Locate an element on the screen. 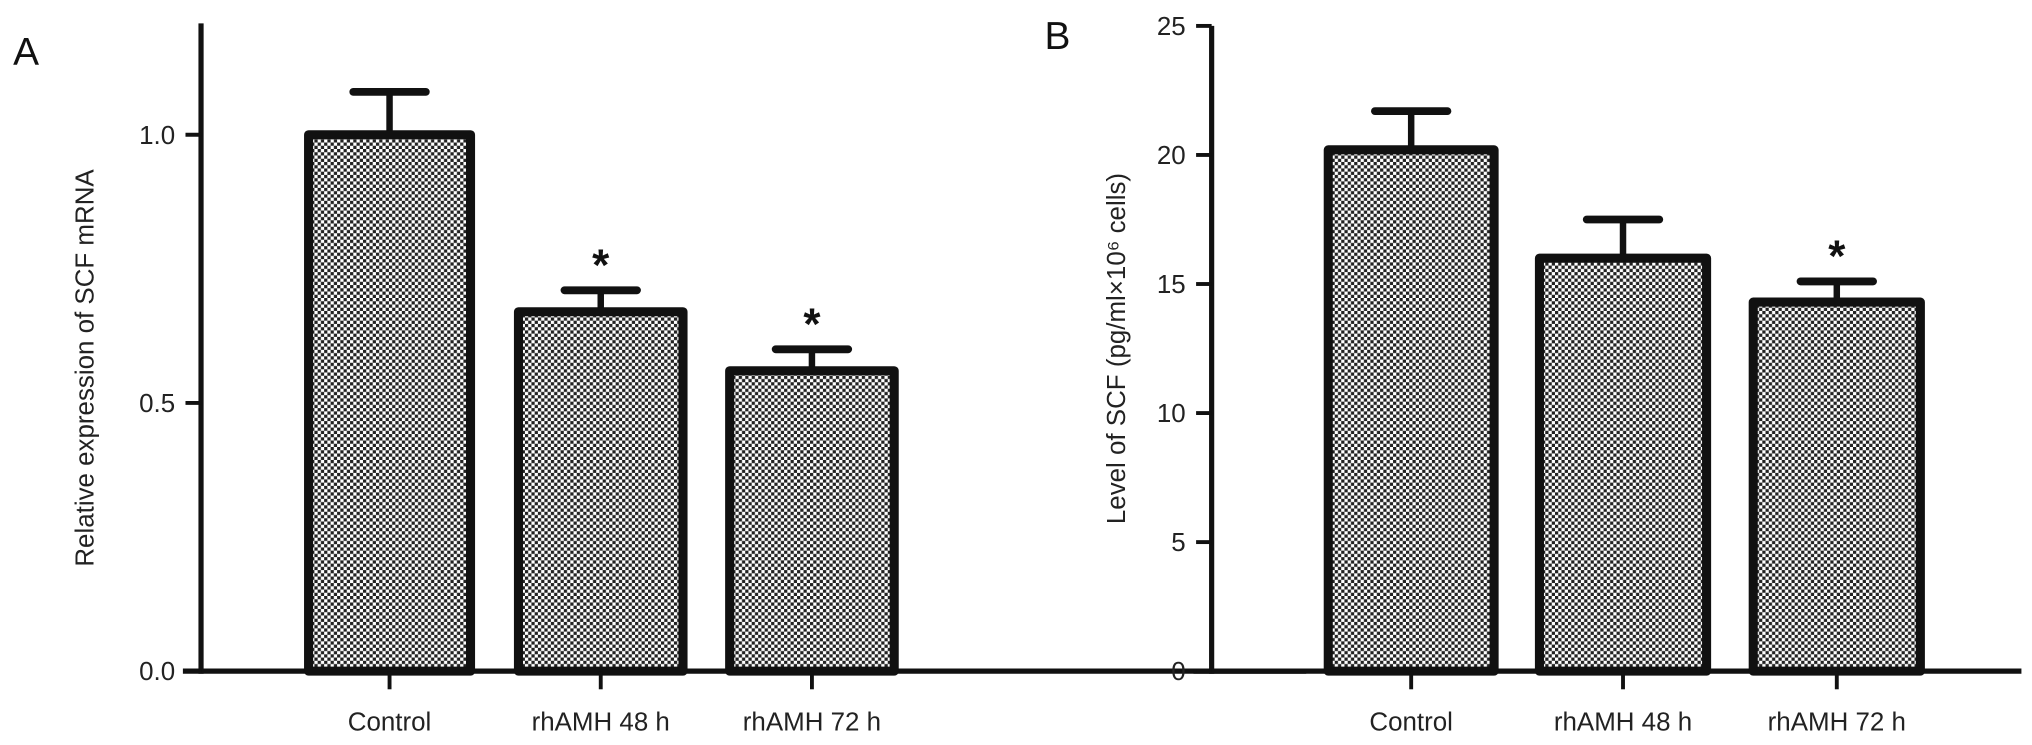 Image resolution: width=2032 pixels, height=745 pixels. y-tick-label: 5 is located at coordinates (1178, 543).